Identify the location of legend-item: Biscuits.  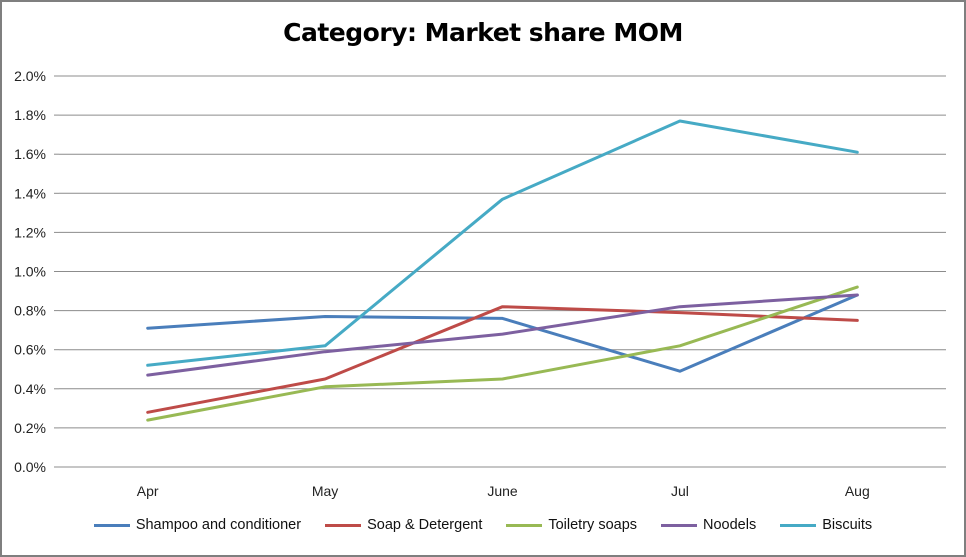
(826, 525).